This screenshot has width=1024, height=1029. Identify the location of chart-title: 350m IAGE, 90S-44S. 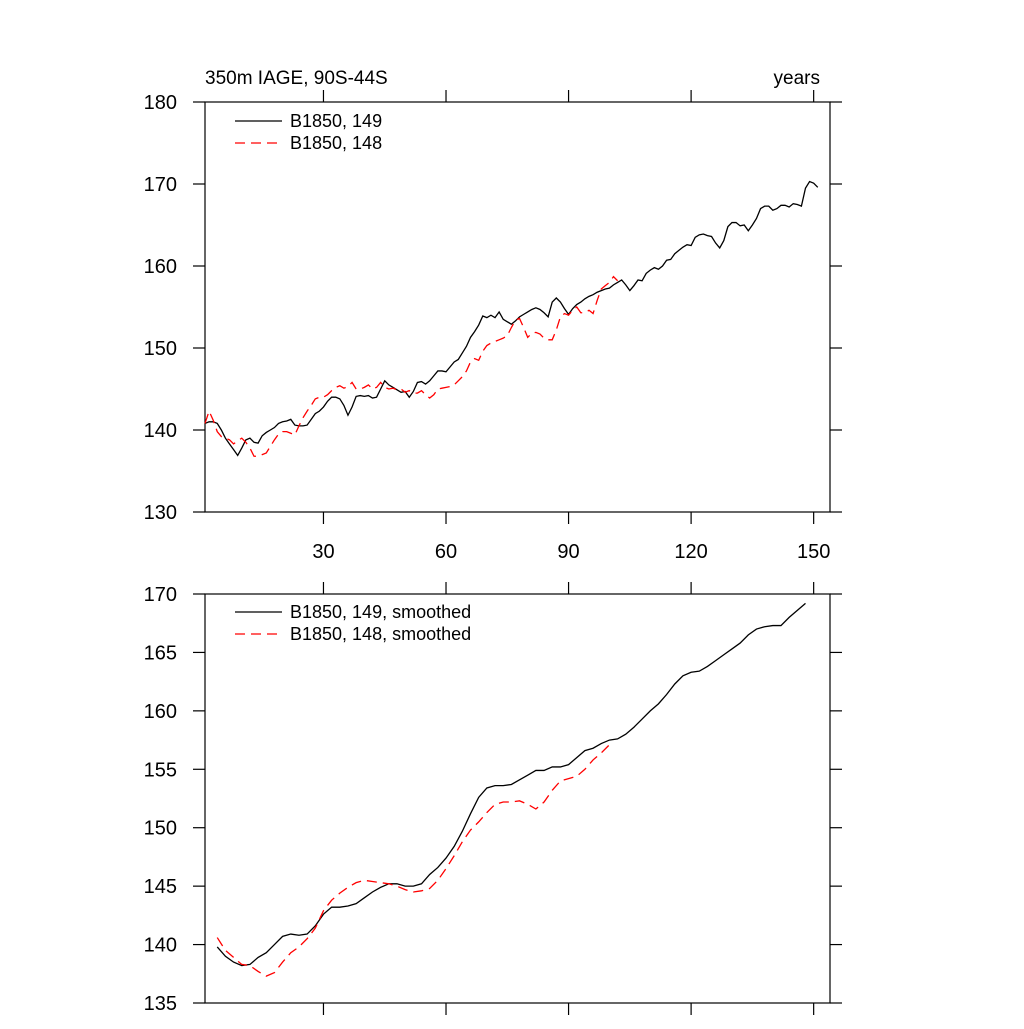
(296, 78).